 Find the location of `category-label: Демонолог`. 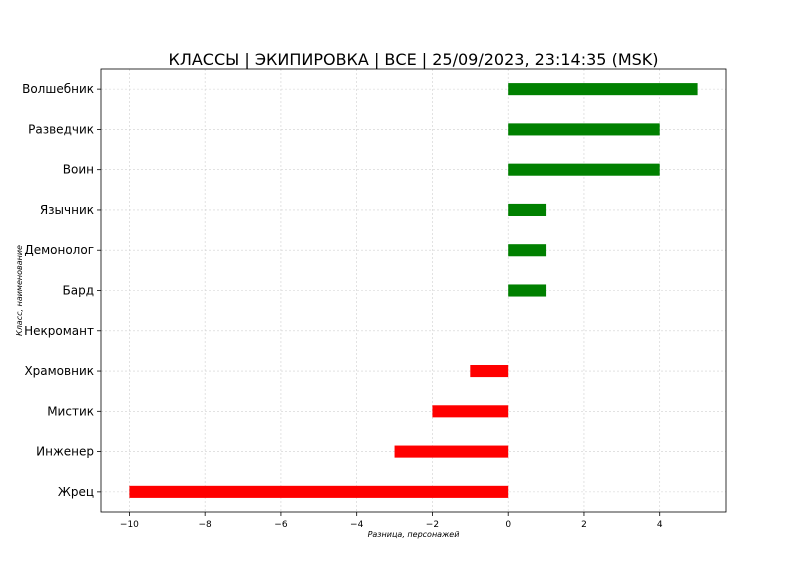

category-label: Демонолог is located at coordinates (59, 250).